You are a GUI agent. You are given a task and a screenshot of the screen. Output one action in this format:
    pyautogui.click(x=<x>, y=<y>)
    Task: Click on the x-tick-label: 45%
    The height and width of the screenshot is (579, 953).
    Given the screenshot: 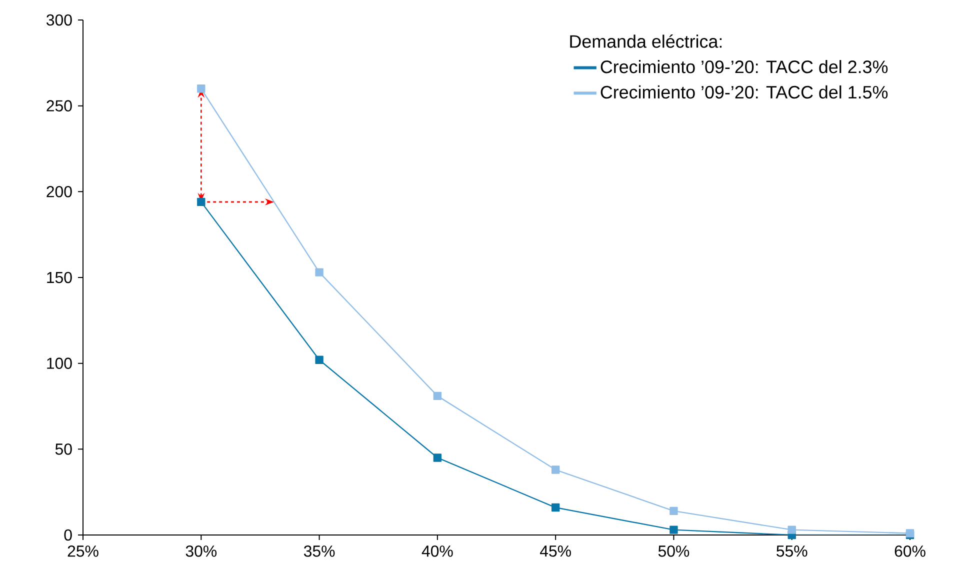 What is the action you would take?
    pyautogui.click(x=555, y=551)
    